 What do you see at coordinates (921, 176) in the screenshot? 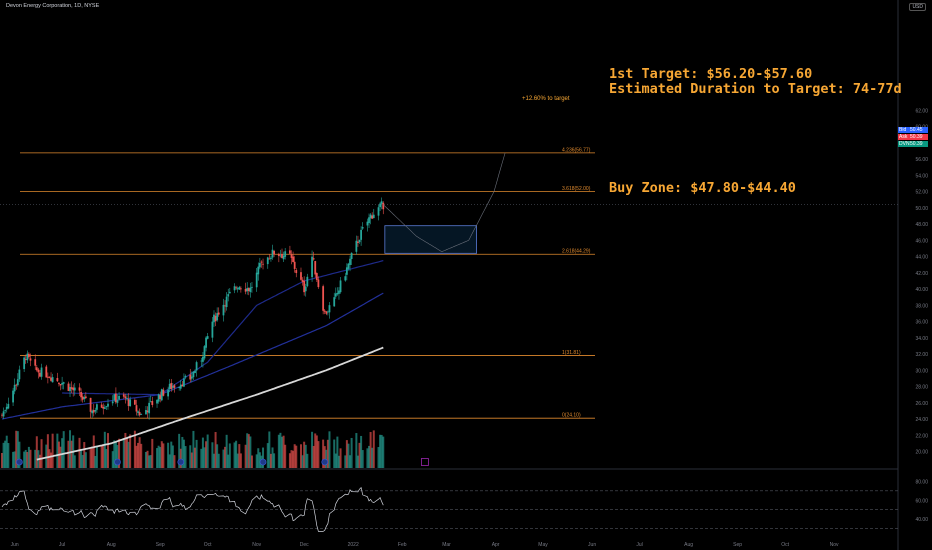
I see `y-tick-label: 54.00` at bounding box center [921, 176].